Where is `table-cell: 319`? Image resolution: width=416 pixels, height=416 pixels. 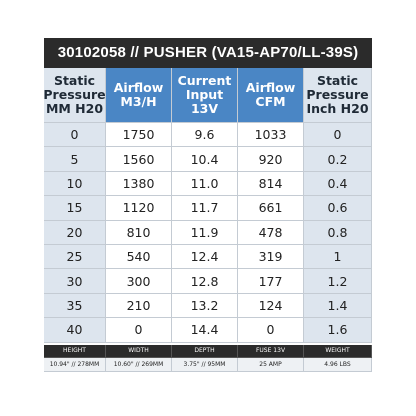
table-cell: 319 is located at coordinates (271, 257).